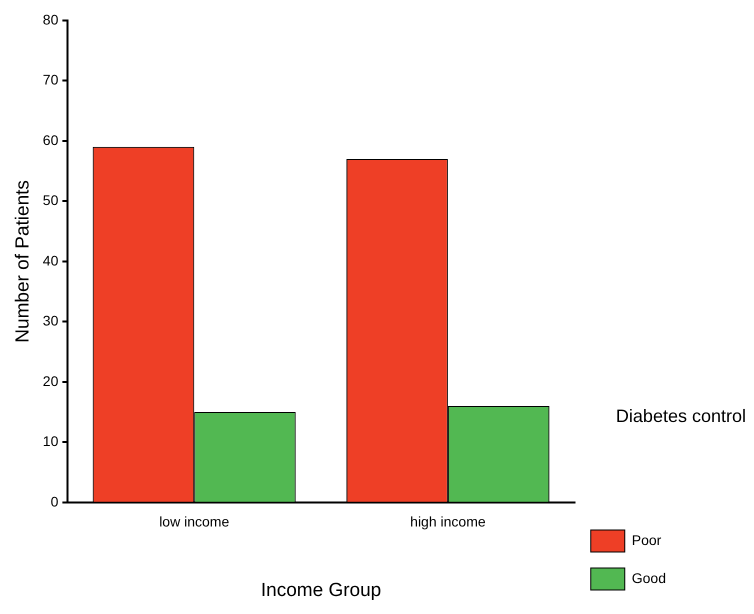 This screenshot has width=754, height=614. What do you see at coordinates (50, 200) in the screenshot?
I see `y-tick-label: 50` at bounding box center [50, 200].